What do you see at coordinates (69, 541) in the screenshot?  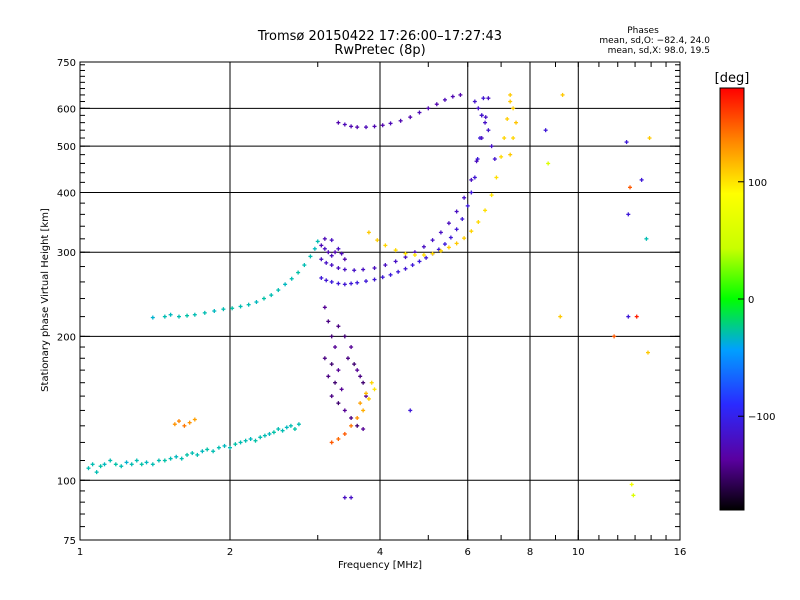 I see `y-tick-label: 75` at bounding box center [69, 541].